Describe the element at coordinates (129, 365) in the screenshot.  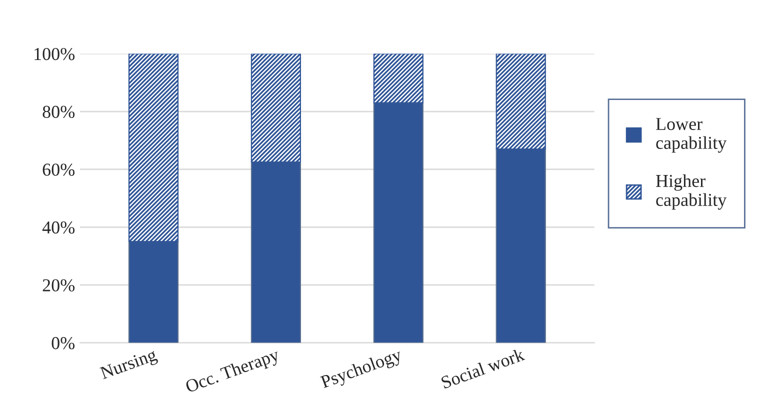
I see `x-tick-label: Nursing` at that location.